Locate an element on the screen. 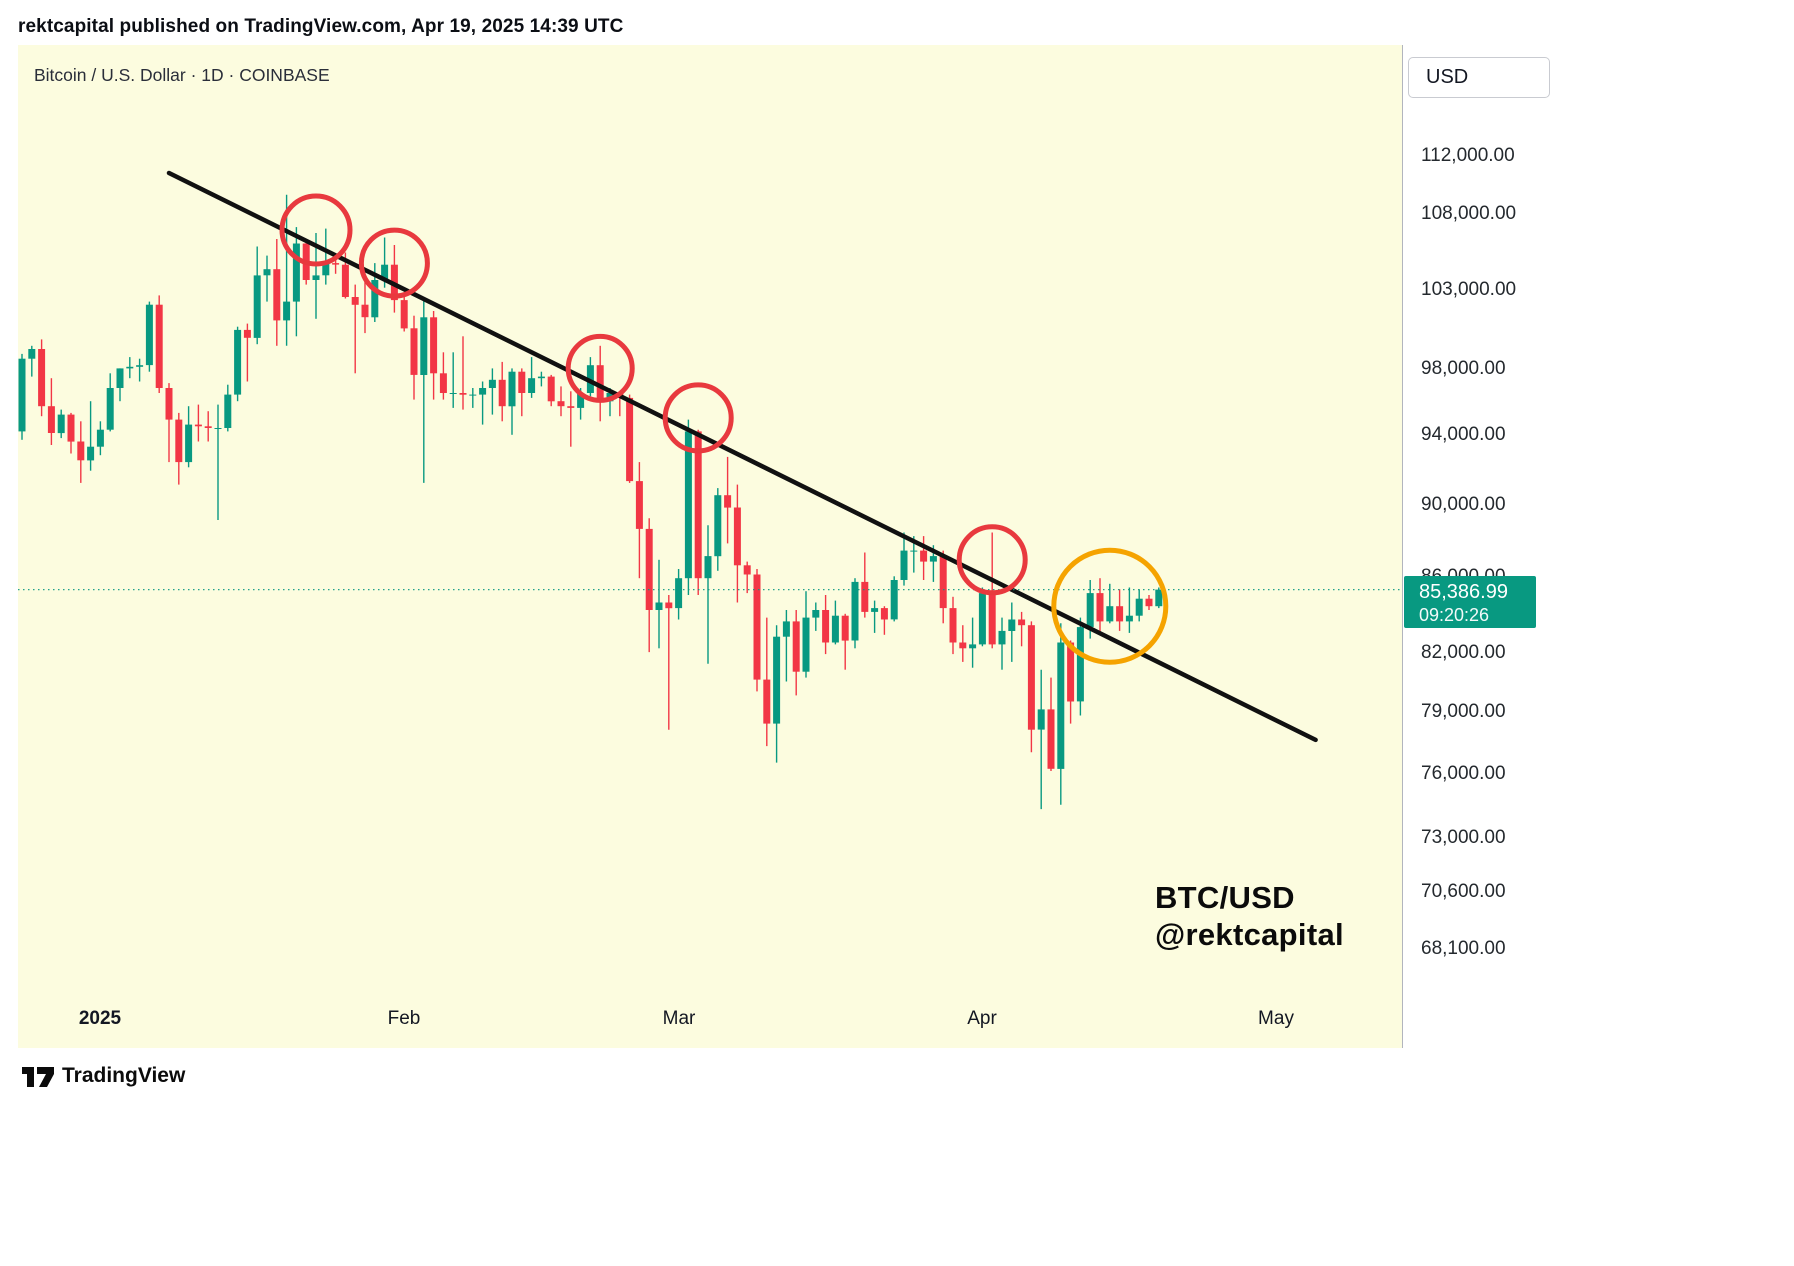  price-axis-label: 70,600.00 is located at coordinates (1463, 891).